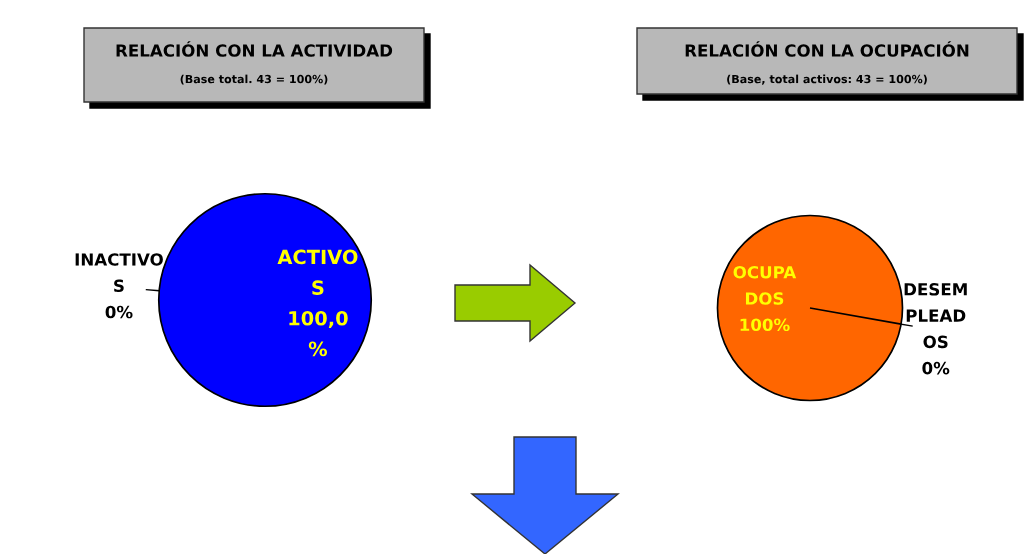 The width and height of the screenshot is (1028, 554). Describe the element at coordinates (827, 79) in the screenshot. I see `chart-subtitle: (Base, total activos: 43 = 100%)` at that location.